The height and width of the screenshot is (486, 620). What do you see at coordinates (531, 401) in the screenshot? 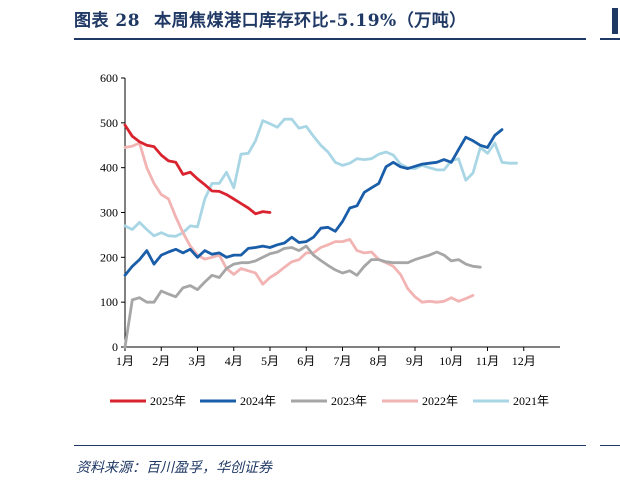
I see `legend-label: 2021年` at bounding box center [531, 401].